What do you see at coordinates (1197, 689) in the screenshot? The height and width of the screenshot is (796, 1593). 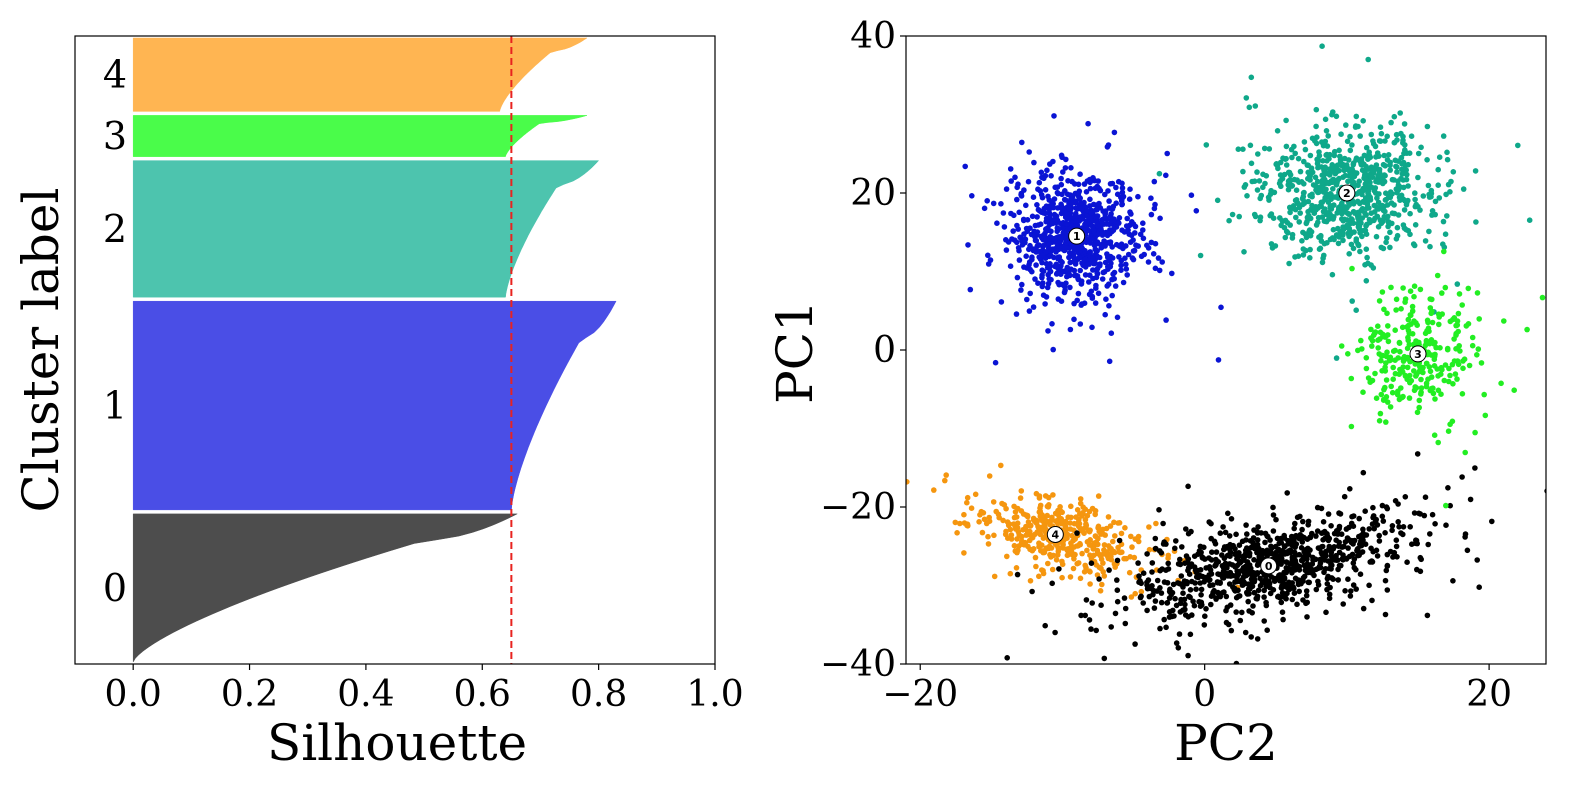 I see `scatter-x-ticks: −20 0 20` at bounding box center [1197, 689].